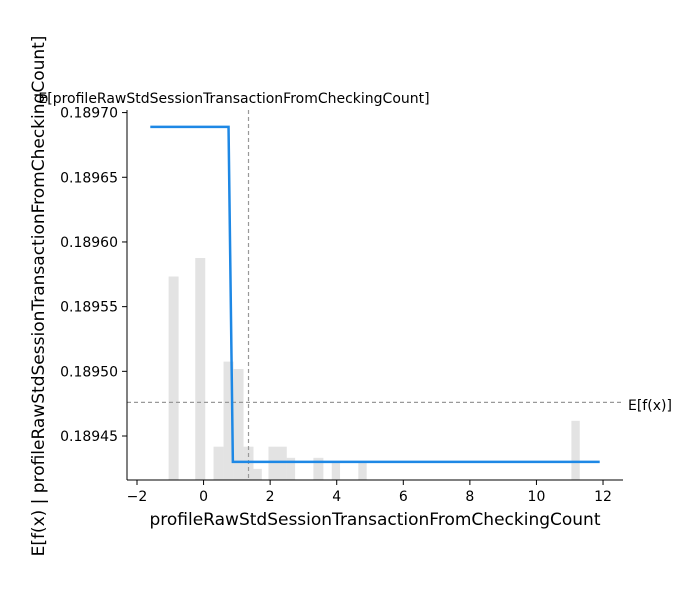  I want to click on x-tick-label: 6, so click(403, 497).